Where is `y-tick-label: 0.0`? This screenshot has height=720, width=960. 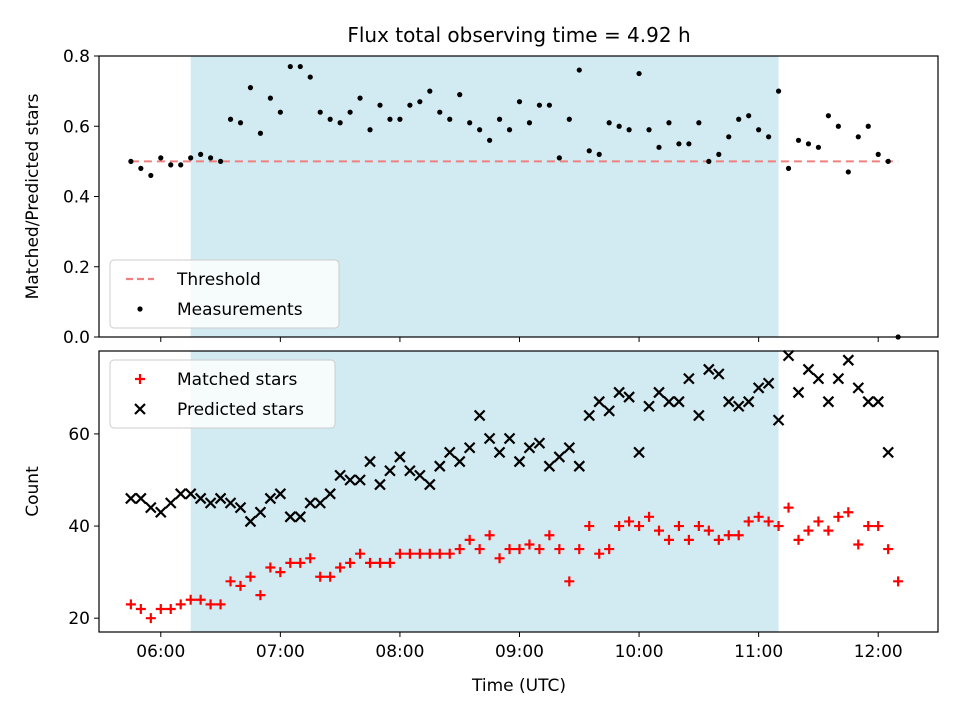 y-tick-label: 0.0 is located at coordinates (76, 338).